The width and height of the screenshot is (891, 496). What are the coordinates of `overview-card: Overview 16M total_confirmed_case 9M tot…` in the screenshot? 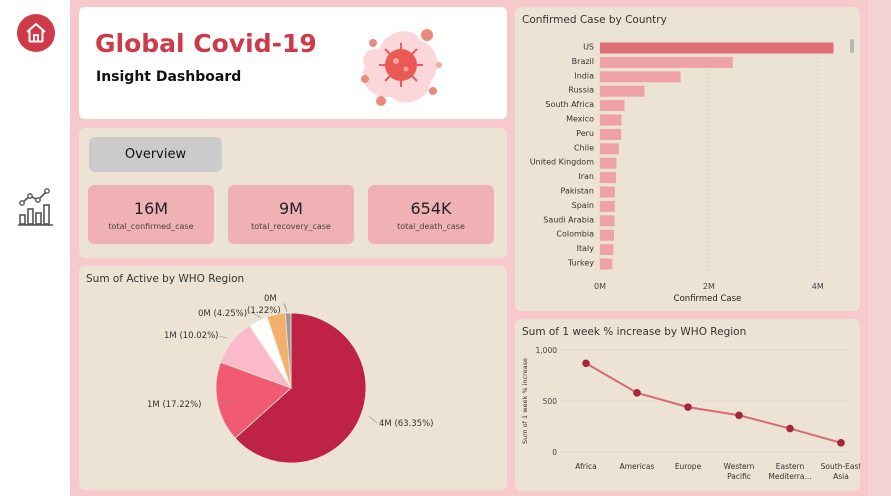 It's located at (293, 193).